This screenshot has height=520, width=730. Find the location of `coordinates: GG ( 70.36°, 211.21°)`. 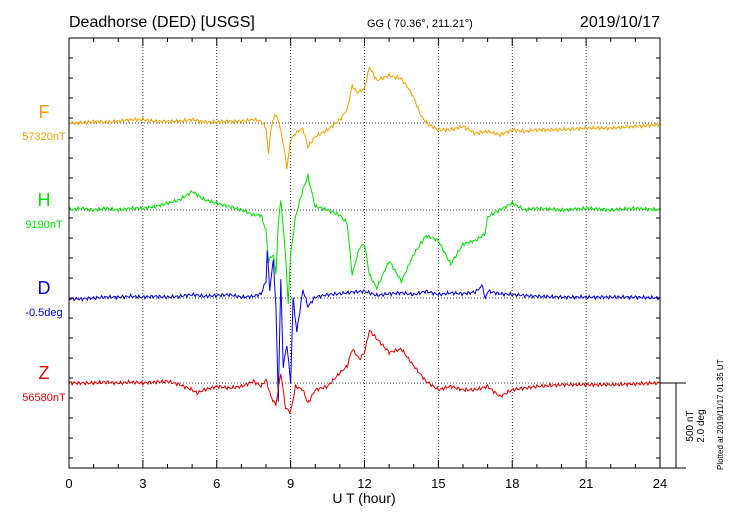

coordinates: GG ( 70.36°, 211.21°) is located at coordinates (420, 24).